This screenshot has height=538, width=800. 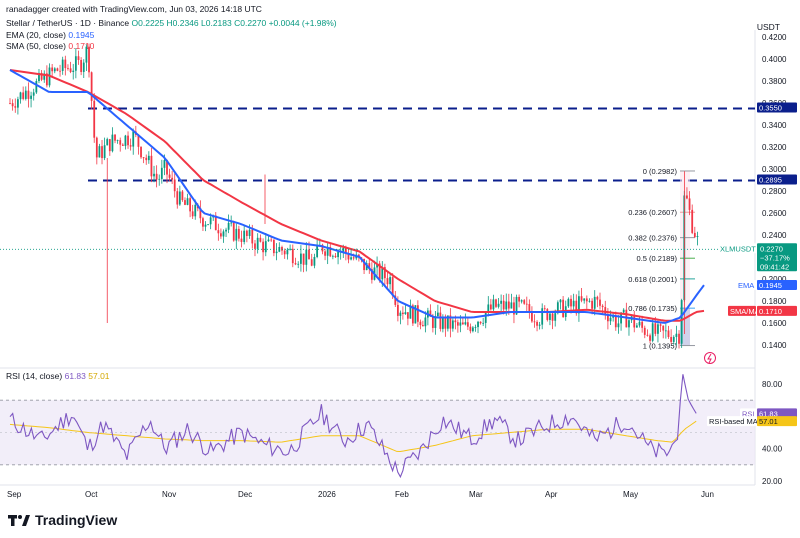 I want to click on sma-legend-line: SMA (50, close) 0.1710, so click(x=171, y=47).